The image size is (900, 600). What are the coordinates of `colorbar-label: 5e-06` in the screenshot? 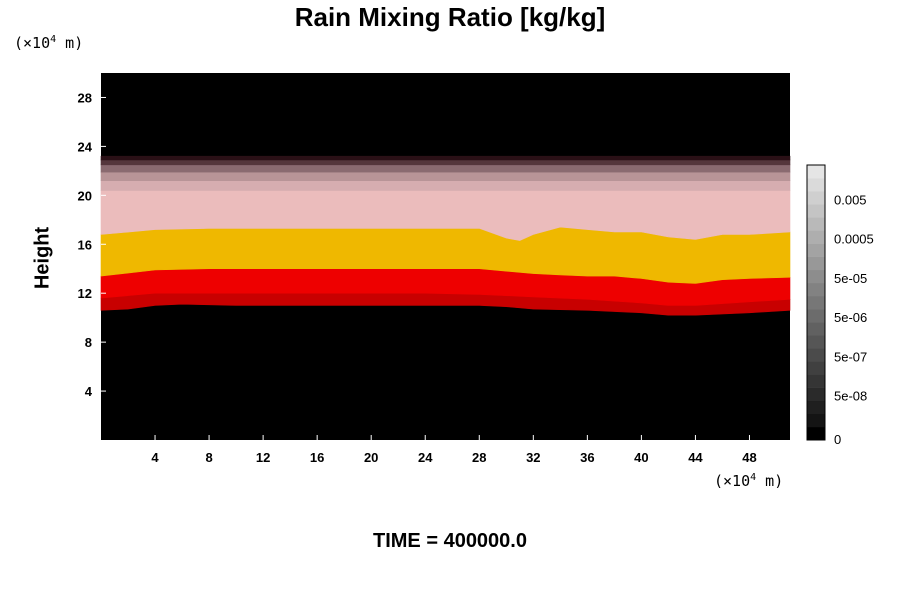 It's located at (850, 317).